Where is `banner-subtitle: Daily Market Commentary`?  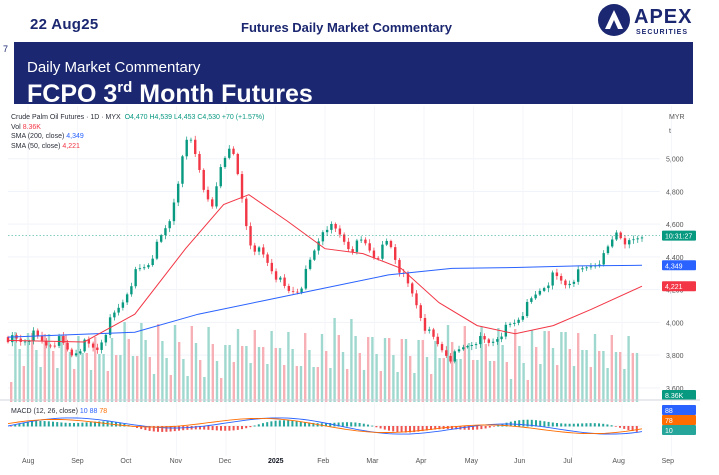 banner-subtitle: Daily Market Commentary is located at coordinates (114, 67).